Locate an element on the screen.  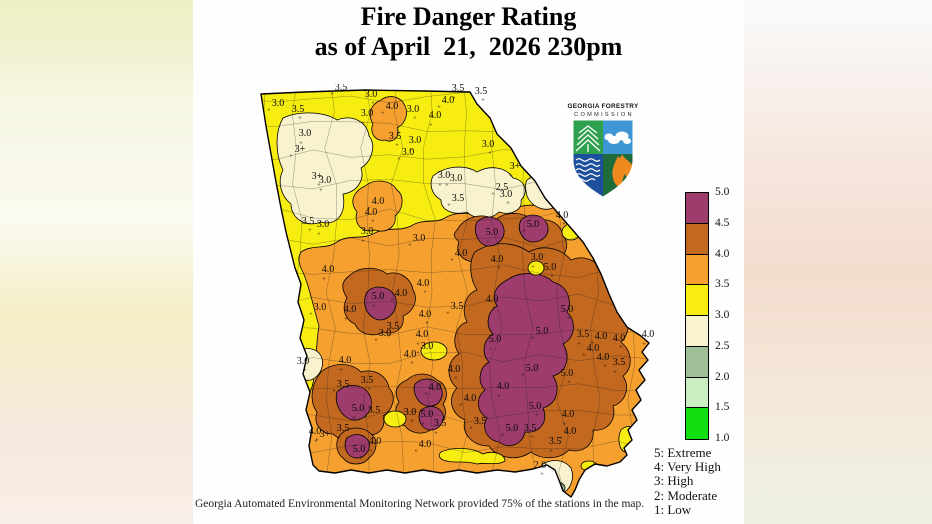
colorbar-segments is located at coordinates (697, 316).